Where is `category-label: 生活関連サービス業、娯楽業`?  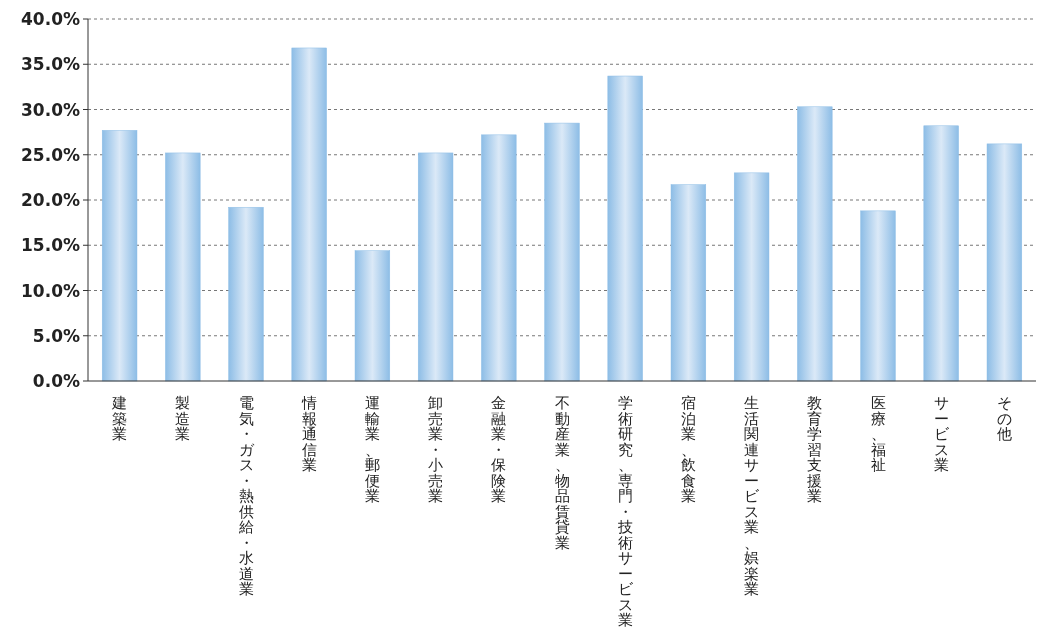
category-label: 生活関連サービス業、娯楽業 is located at coordinates (752, 496).